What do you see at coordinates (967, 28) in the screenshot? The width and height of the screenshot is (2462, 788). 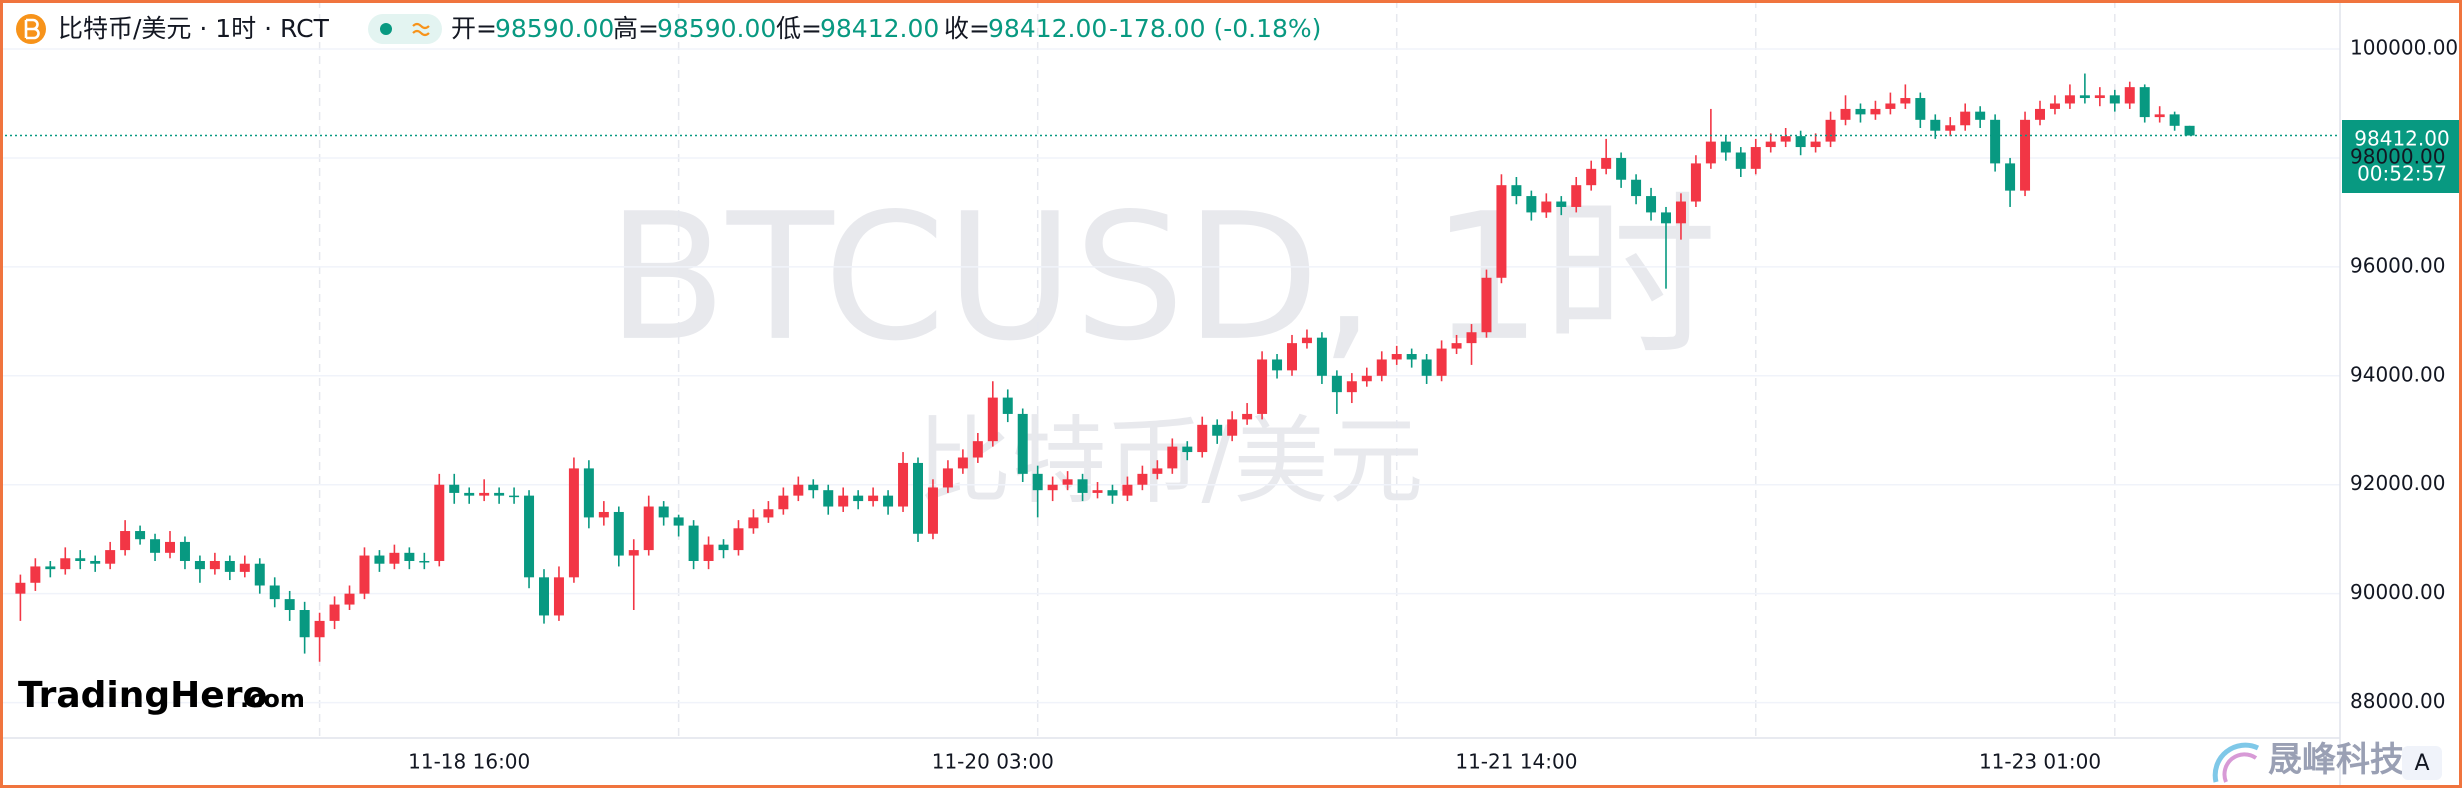 I see `close-label: 收=` at bounding box center [967, 28].